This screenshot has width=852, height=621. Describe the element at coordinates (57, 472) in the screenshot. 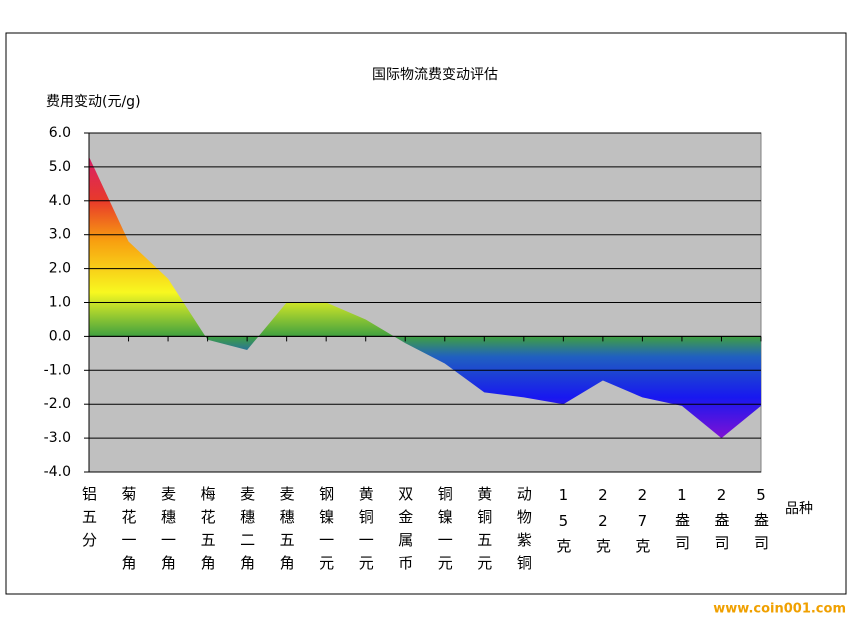

I see `y-tick-label: -4.0` at that location.